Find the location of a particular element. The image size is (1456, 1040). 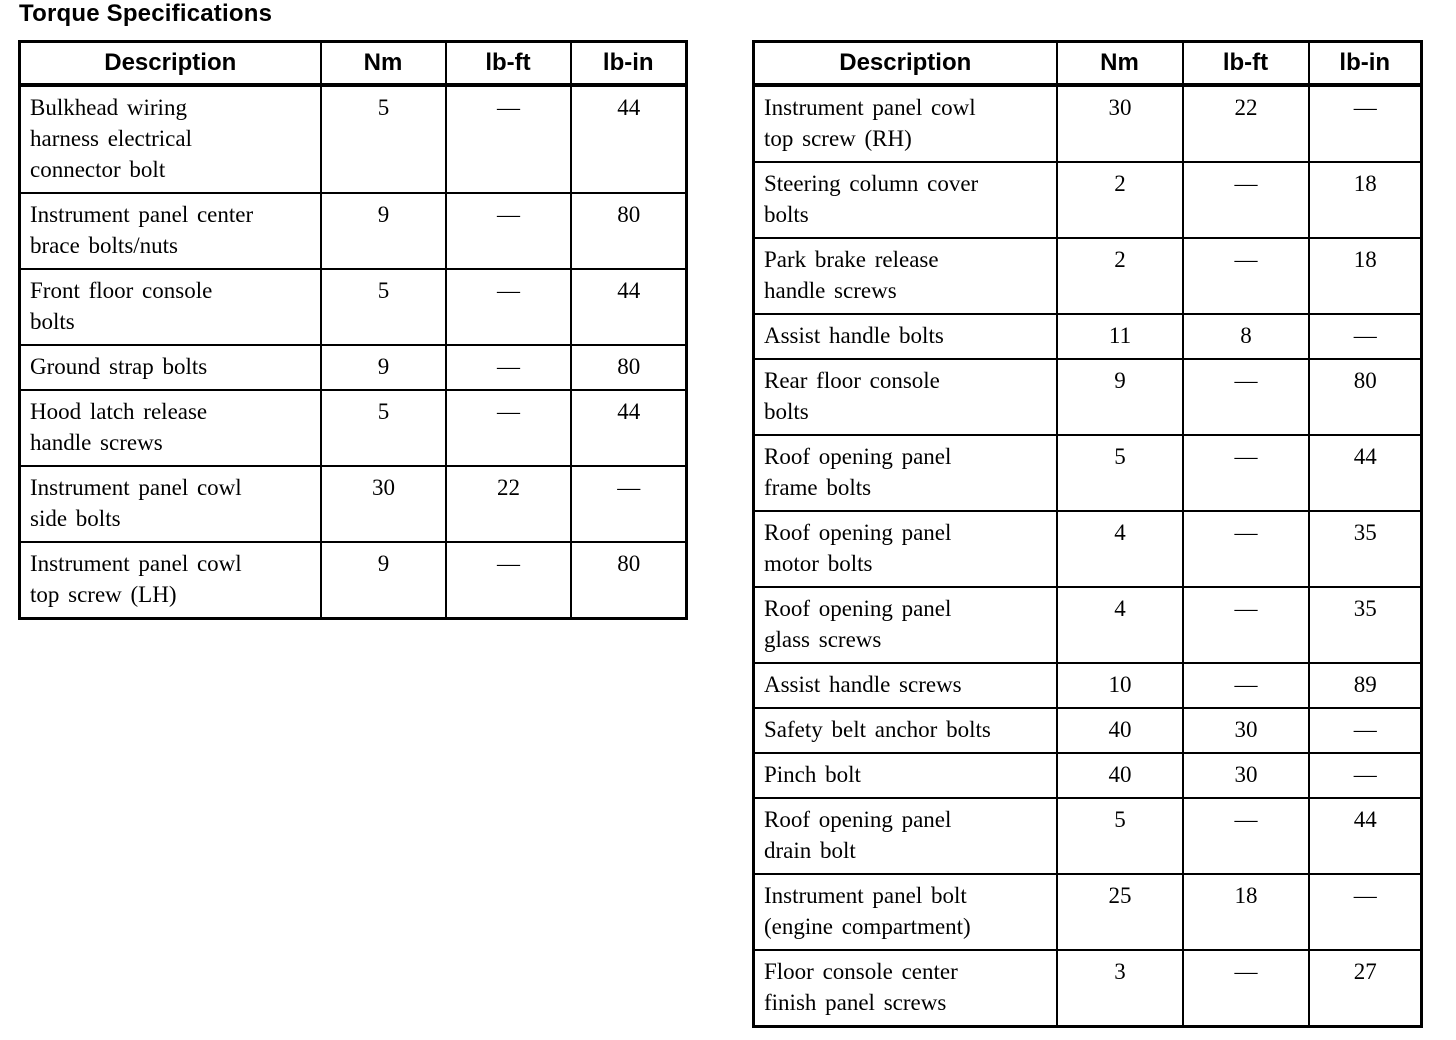

description-cell: Floor console center finish panel screws is located at coordinates (905, 988).